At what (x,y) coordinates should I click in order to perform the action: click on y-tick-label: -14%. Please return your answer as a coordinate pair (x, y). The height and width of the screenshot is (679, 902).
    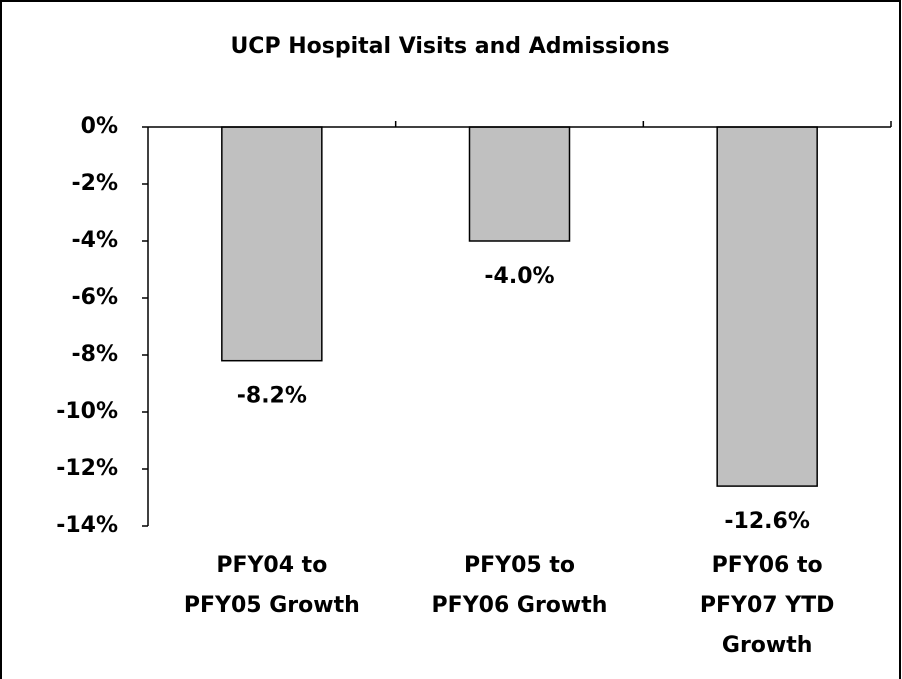
    Looking at the image, I should click on (87, 525).